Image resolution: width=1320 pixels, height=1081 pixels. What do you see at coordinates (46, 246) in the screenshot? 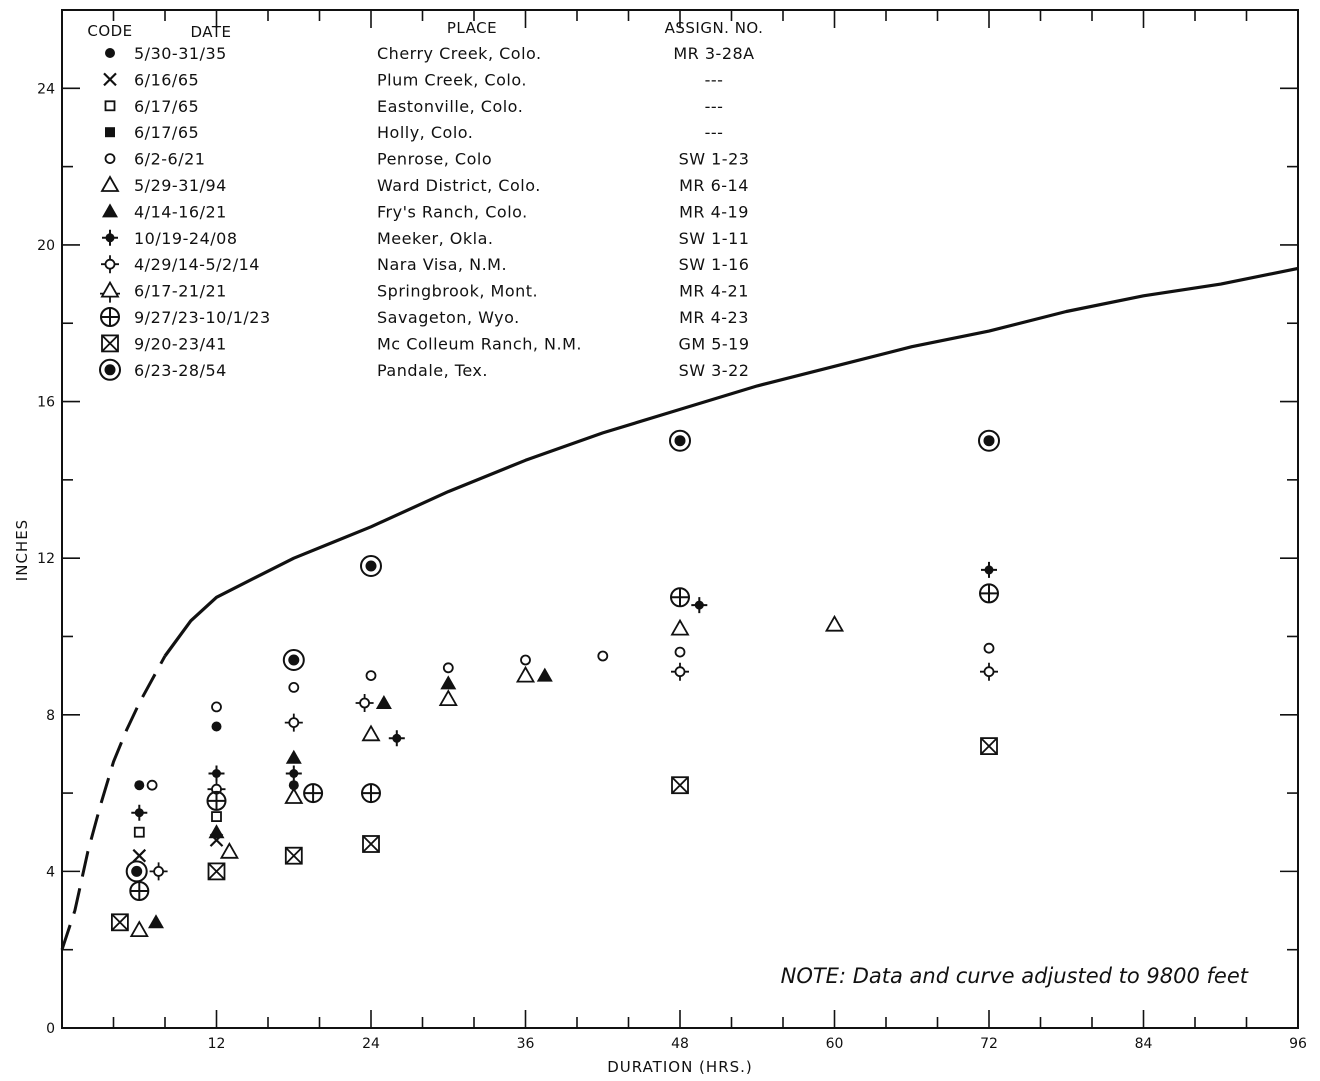
I see `y-tick-label: 20` at bounding box center [46, 246].